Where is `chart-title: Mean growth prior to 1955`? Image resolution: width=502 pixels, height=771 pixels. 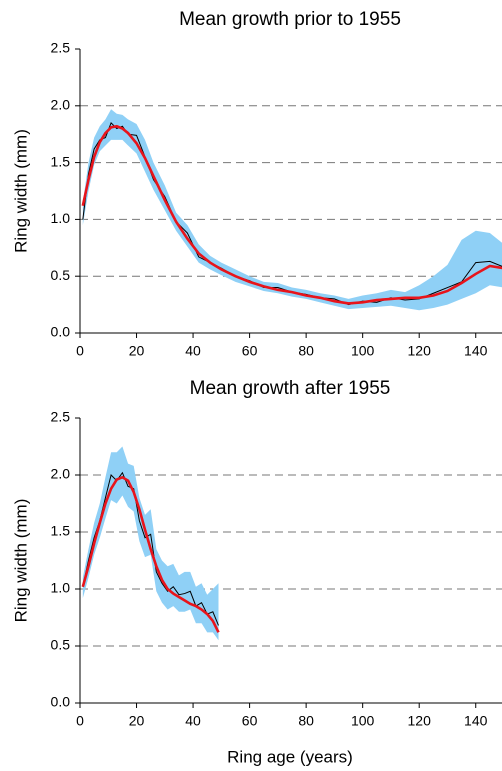
chart-title: Mean growth prior to 1955 is located at coordinates (290, 19).